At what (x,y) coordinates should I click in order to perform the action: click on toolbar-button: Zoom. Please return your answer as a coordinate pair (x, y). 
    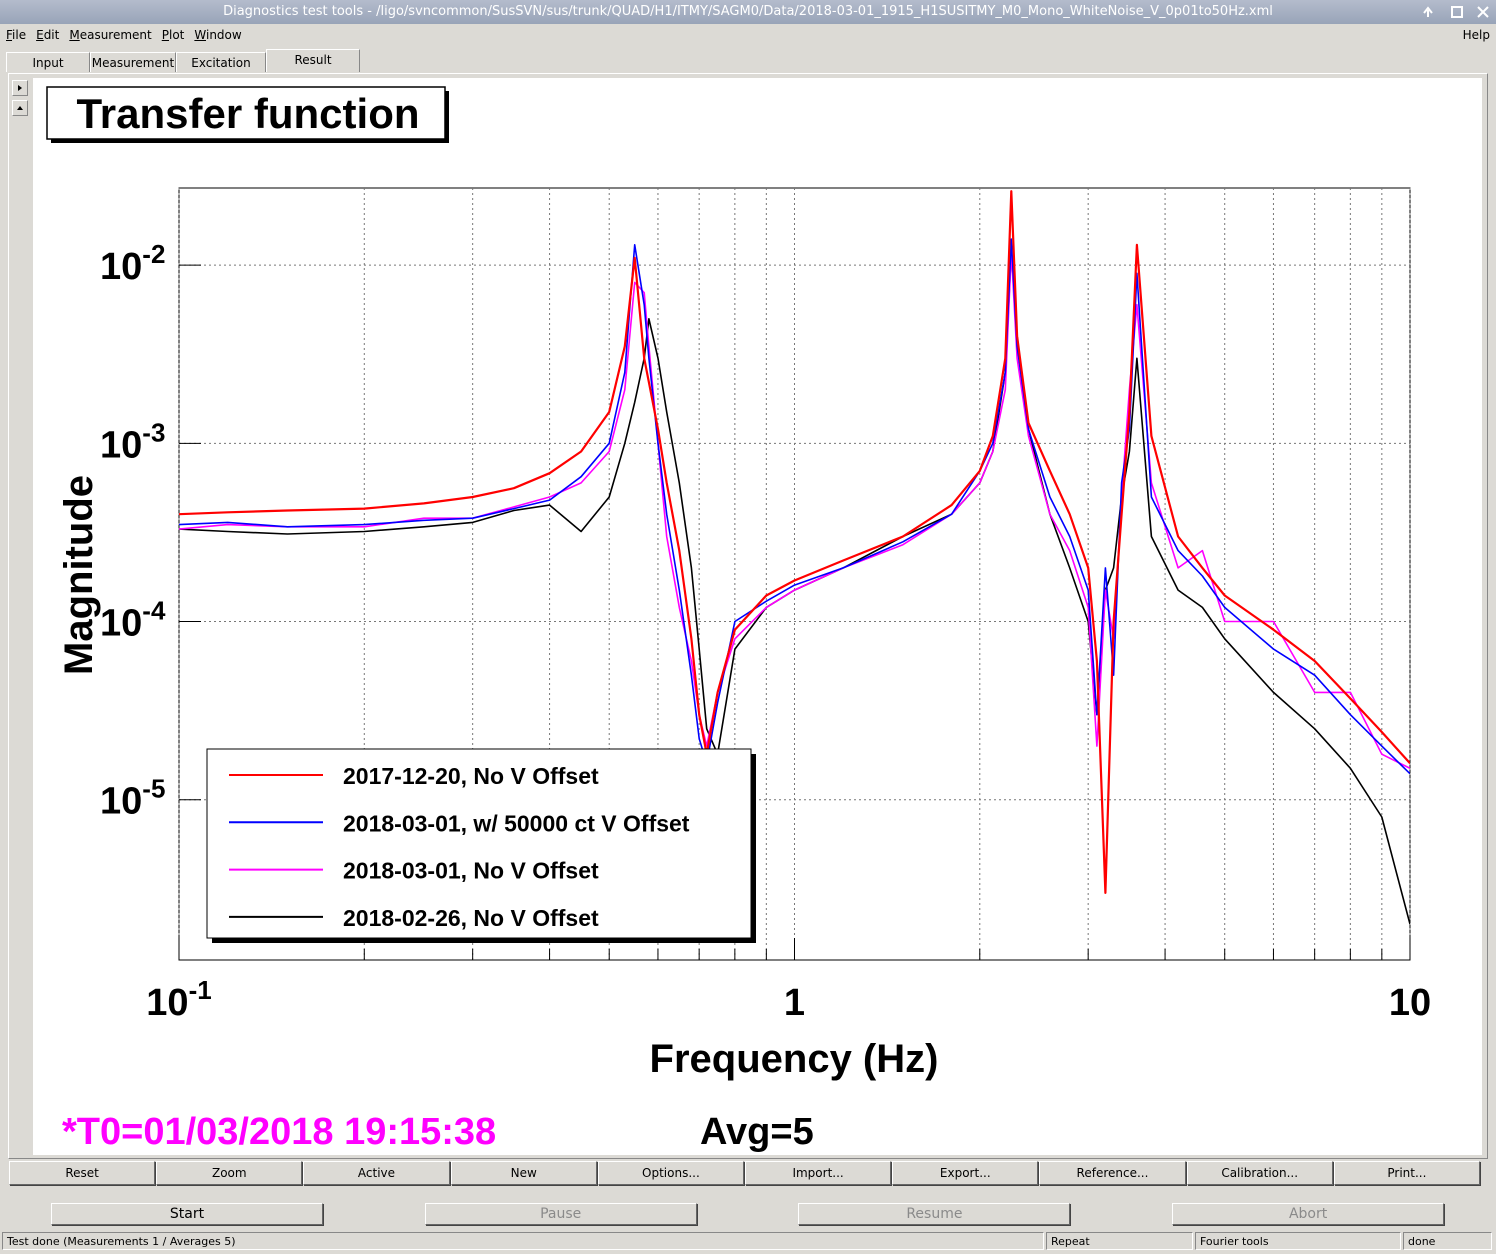
    Looking at the image, I should click on (229, 1173).